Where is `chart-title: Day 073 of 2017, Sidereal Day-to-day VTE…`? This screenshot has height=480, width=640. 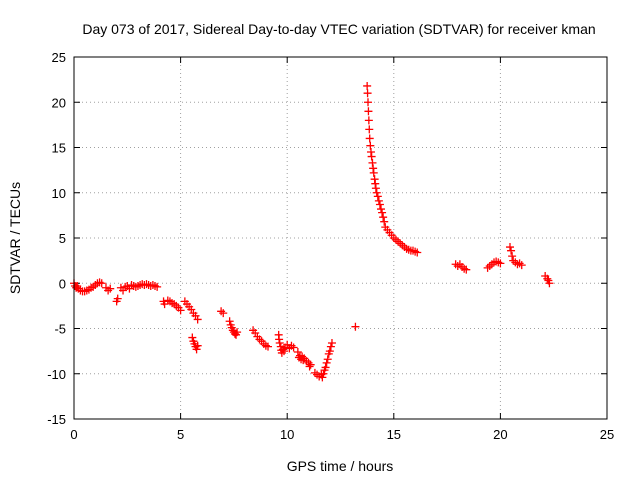 chart-title: Day 073 of 2017, Sidereal Day-to-day VTE… is located at coordinates (338, 29).